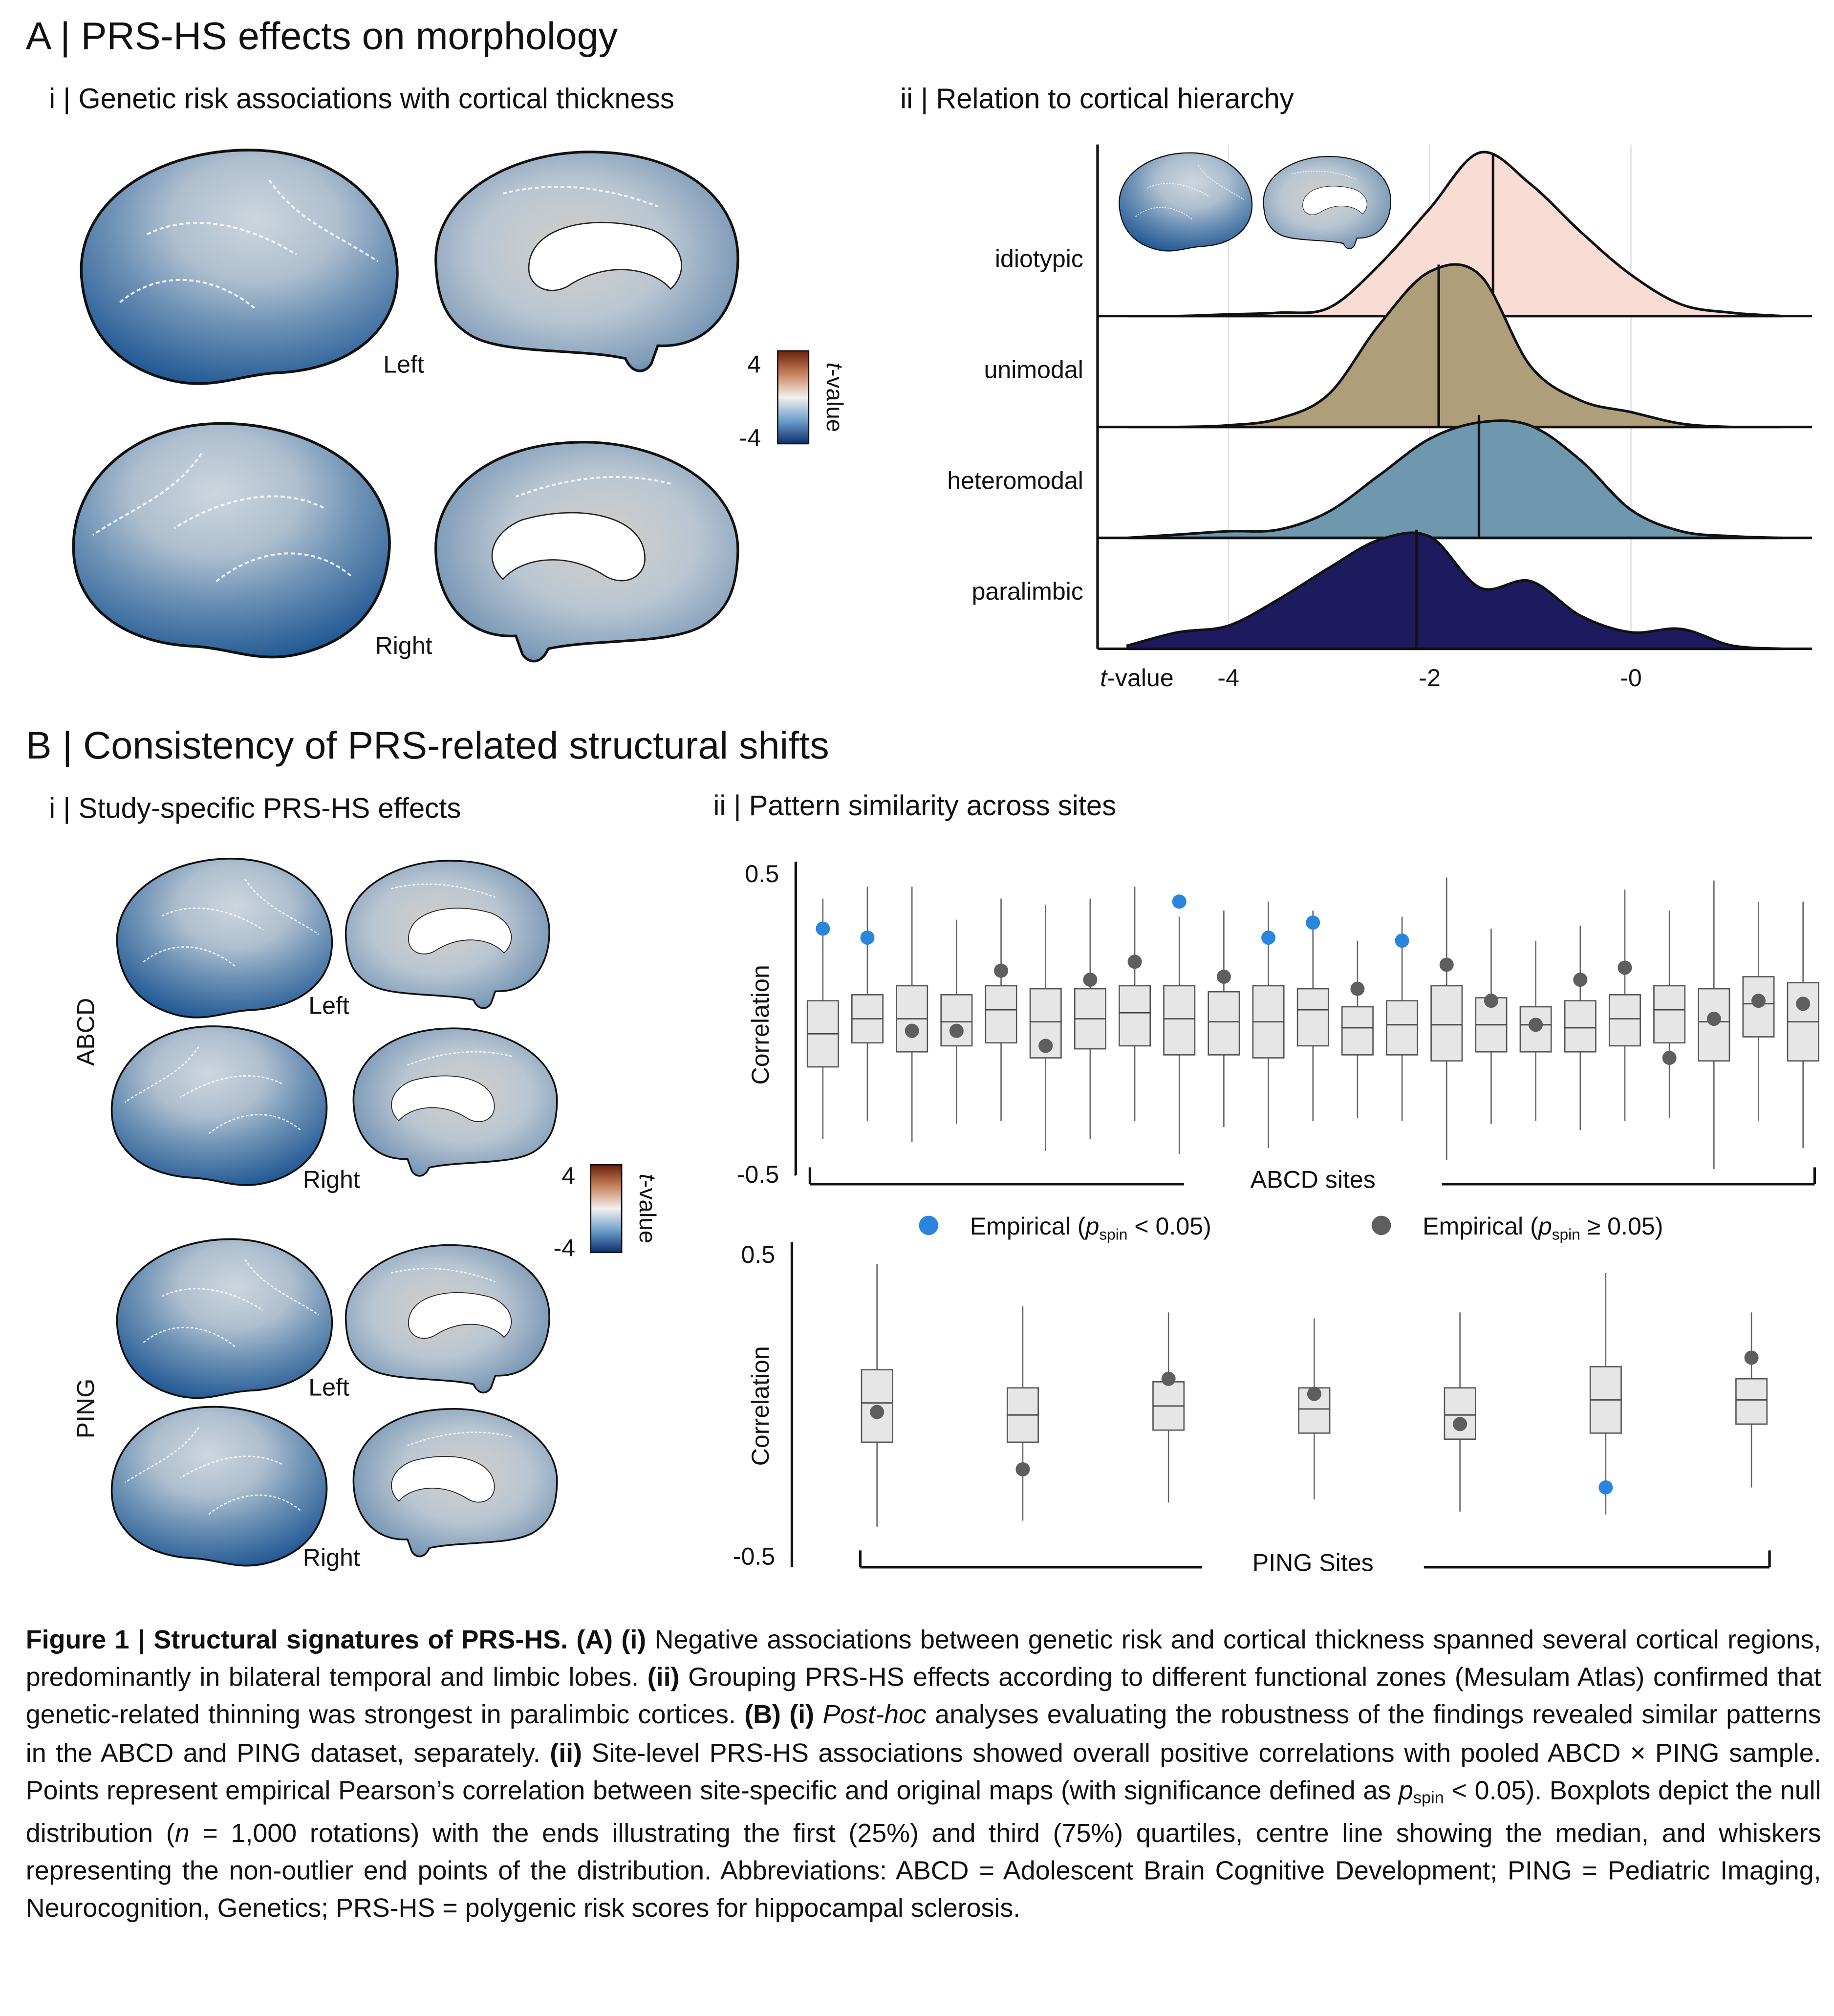 The width and height of the screenshot is (1834, 2016). Describe the element at coordinates (455, 1483) in the screenshot. I see `brain-ping-right-medial` at that location.